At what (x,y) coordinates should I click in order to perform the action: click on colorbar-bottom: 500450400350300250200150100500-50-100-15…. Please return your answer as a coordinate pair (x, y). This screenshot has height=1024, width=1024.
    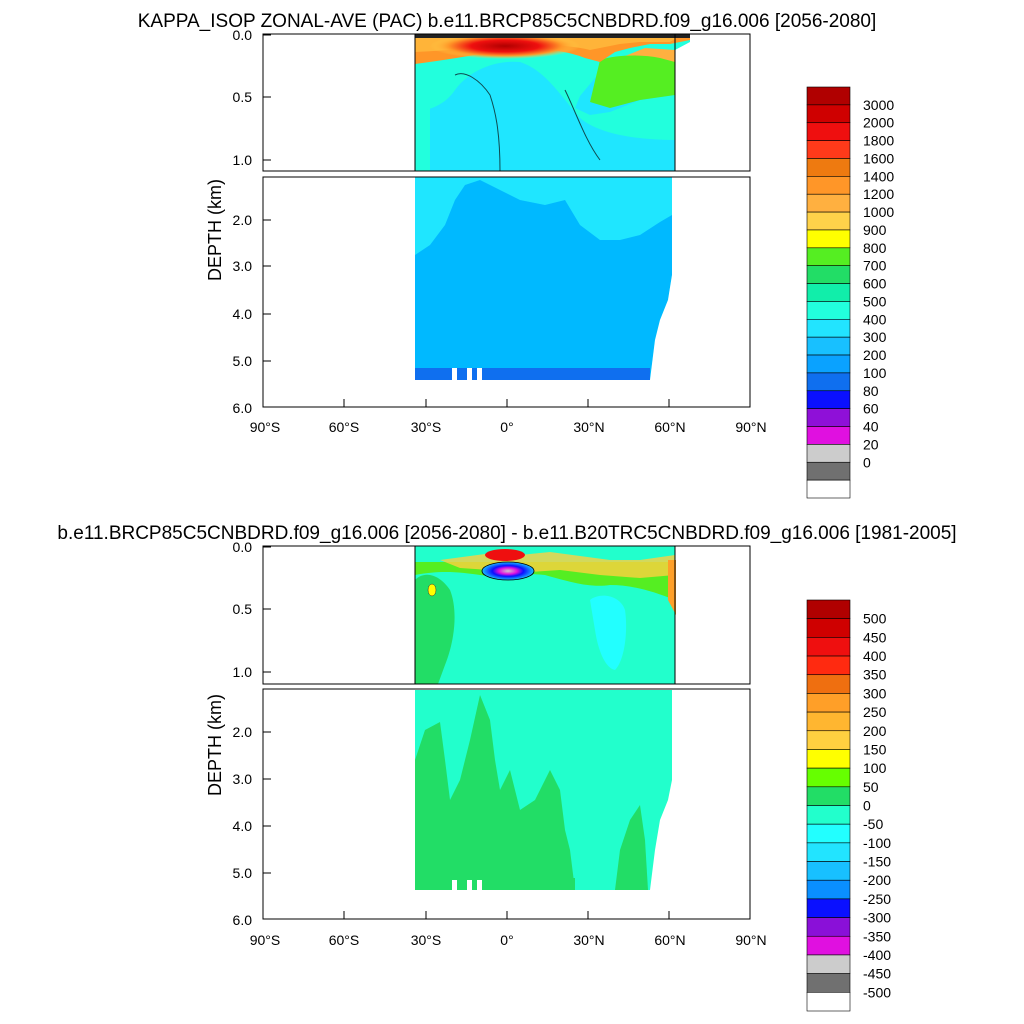
    Looking at the image, I should click on (848, 805).